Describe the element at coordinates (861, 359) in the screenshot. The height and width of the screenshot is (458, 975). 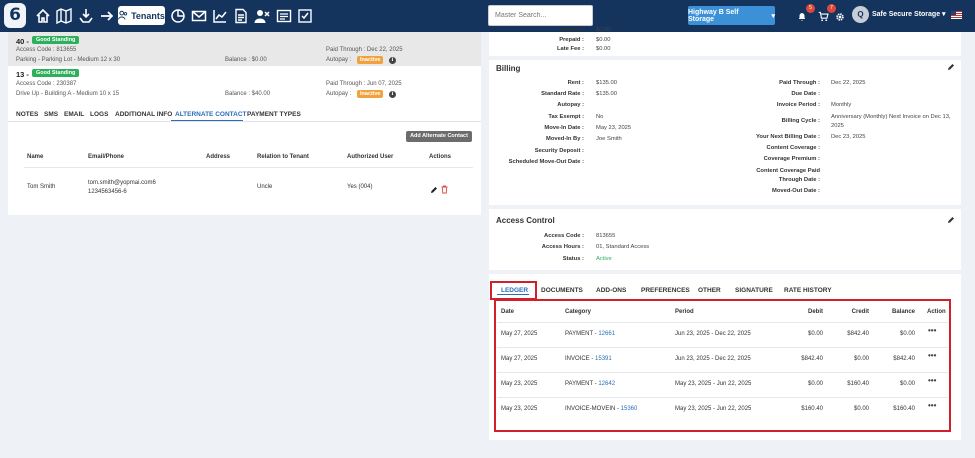
I see `ledger-credit: $0.00` at that location.